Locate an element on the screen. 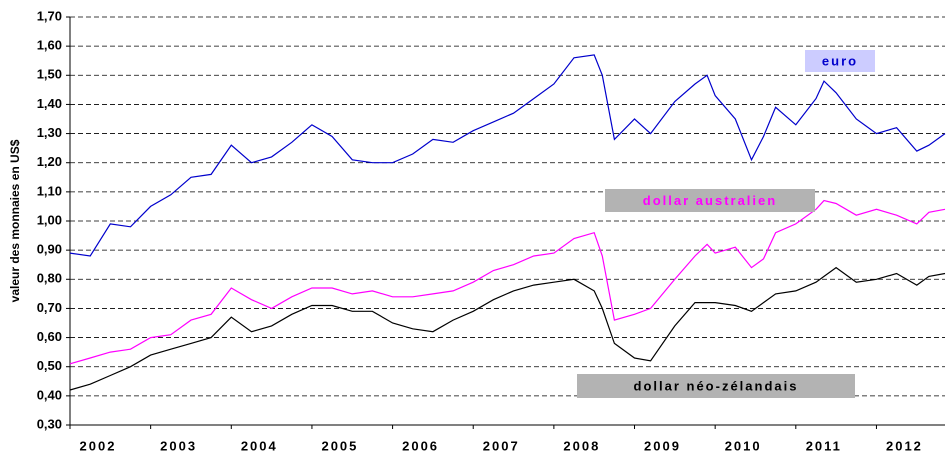 The image size is (947, 456). y-tick-label: 1,60 is located at coordinates (49, 45).